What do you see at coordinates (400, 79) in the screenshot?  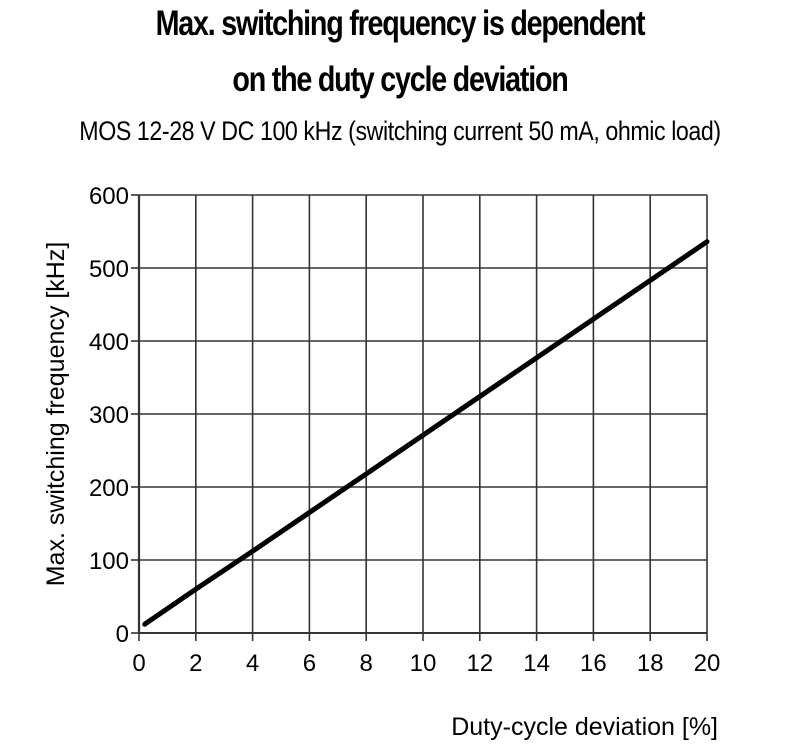 I see `chart-title-line2: on the duty cycle deviation` at bounding box center [400, 79].